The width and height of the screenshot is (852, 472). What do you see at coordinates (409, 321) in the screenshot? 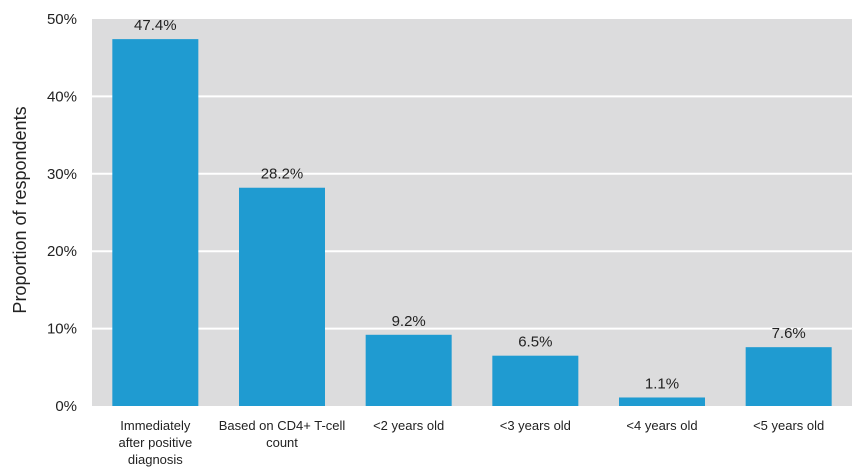
I see `value-label: 9.2%` at bounding box center [409, 321].